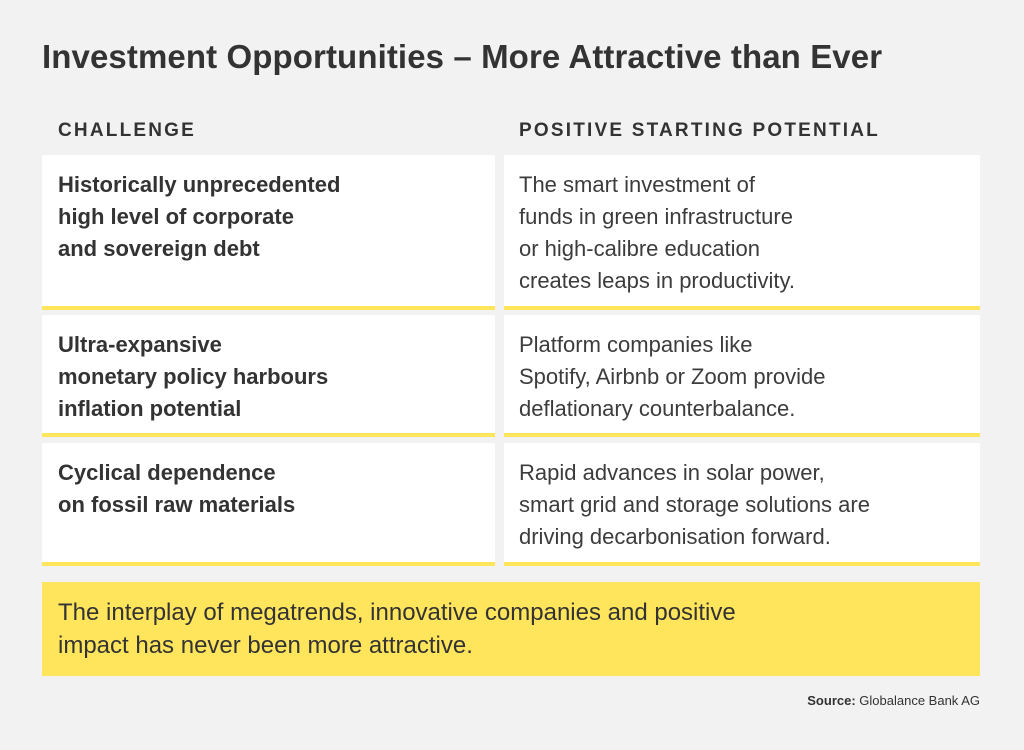  I want to click on potential-line: Spotify, Airbnb or Zoom provide, so click(672, 376).